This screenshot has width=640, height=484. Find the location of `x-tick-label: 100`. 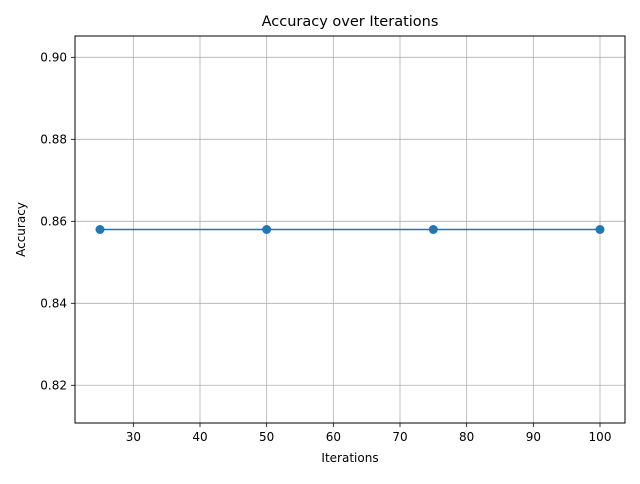

x-tick-label: 100 is located at coordinates (600, 437).